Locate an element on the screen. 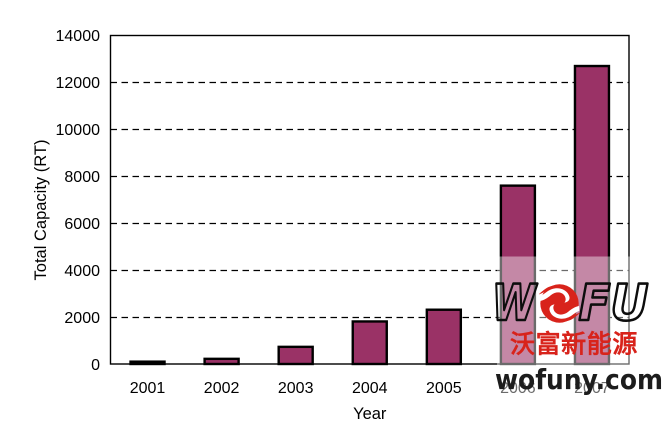 The height and width of the screenshot is (428, 666). bar-2006 is located at coordinates (518, 275).